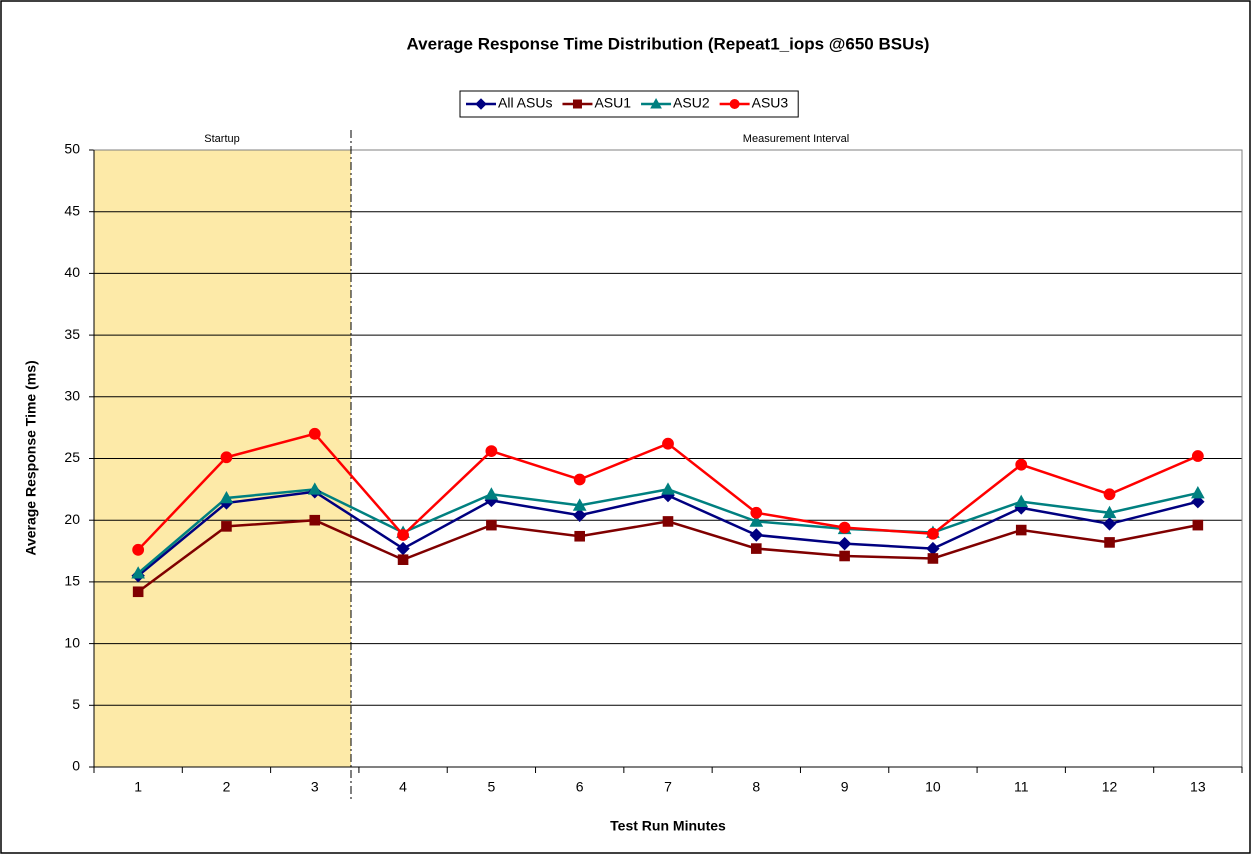  Describe the element at coordinates (1198, 787) in the screenshot. I see `x-tick-label: 13` at that location.